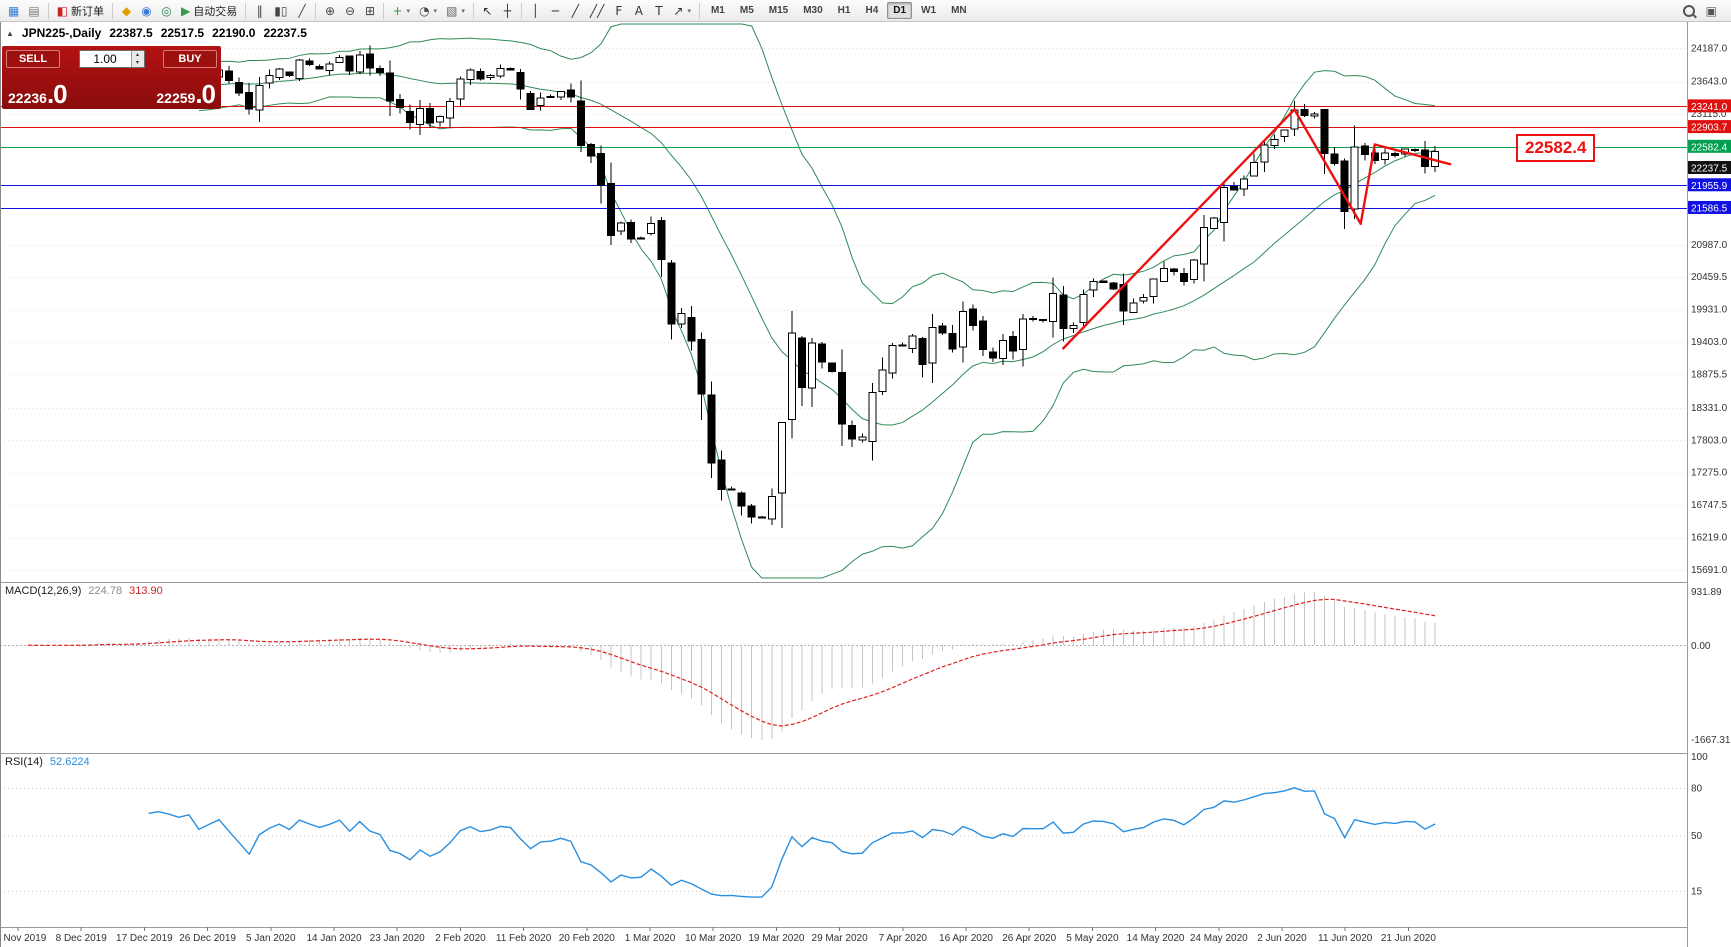 Image resolution: width=1731 pixels, height=947 pixels. I want to click on price-marker-label: 22237.5, so click(1709, 168).